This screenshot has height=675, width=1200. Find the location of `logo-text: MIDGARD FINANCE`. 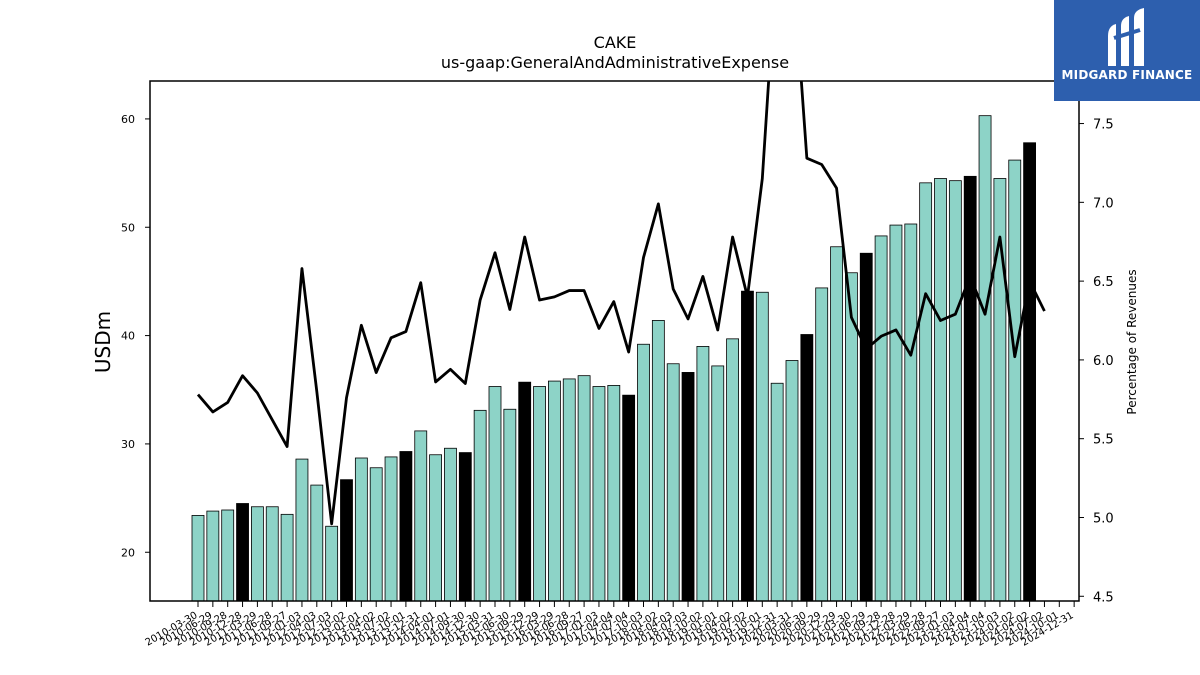

logo-text: MIDGARD FINANCE is located at coordinates (1127, 75).